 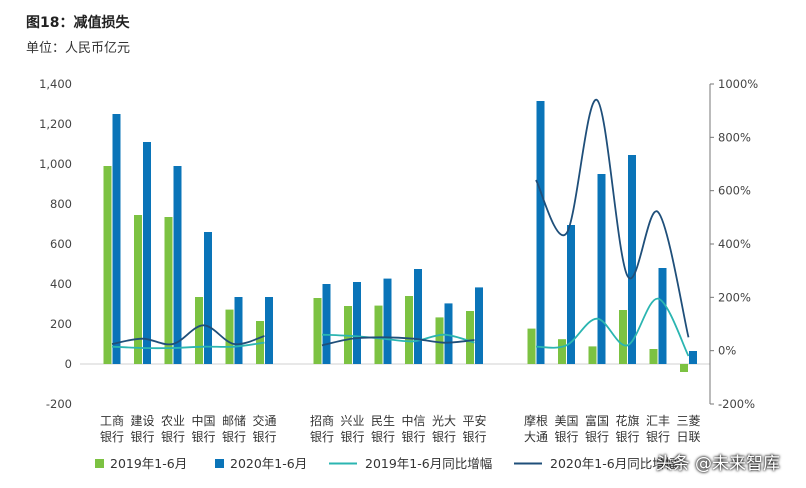 What do you see at coordinates (61, 324) in the screenshot?
I see `left-axis-tick-label: 200` at bounding box center [61, 324].